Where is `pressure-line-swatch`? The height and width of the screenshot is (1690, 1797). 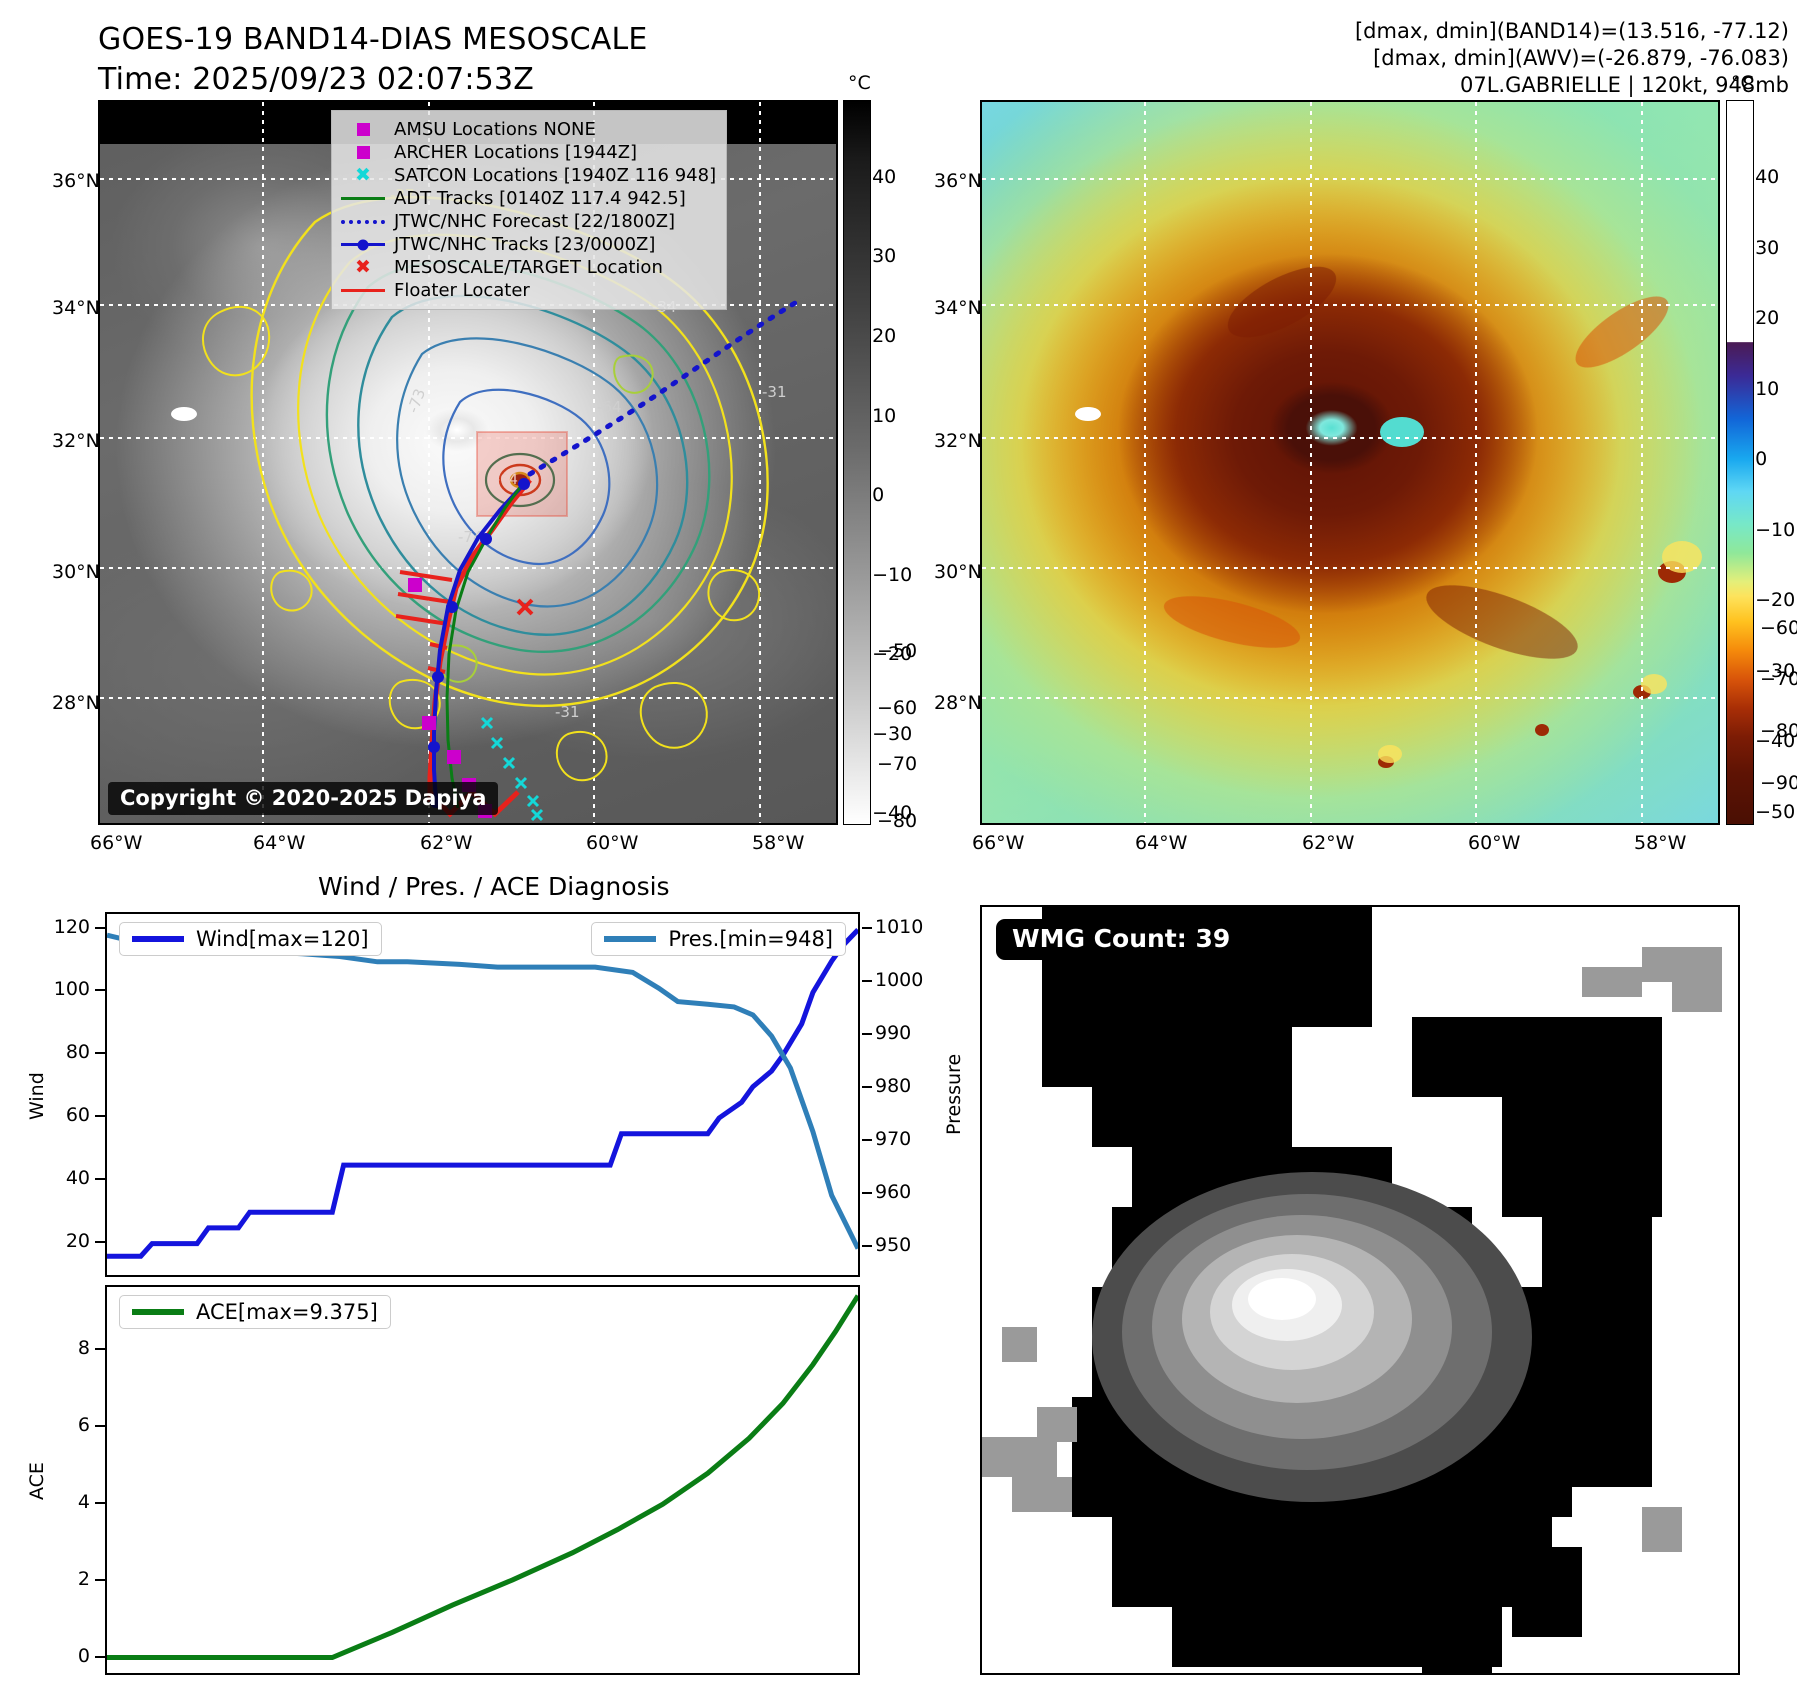 pressure-line-swatch is located at coordinates (630, 939).